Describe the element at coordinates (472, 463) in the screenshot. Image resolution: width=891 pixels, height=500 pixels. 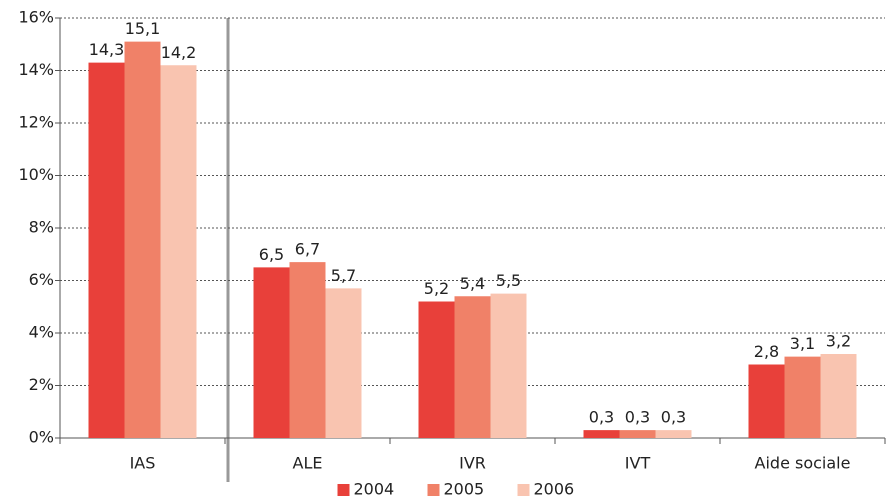
I see `x-tick-label: IVR` at that location.